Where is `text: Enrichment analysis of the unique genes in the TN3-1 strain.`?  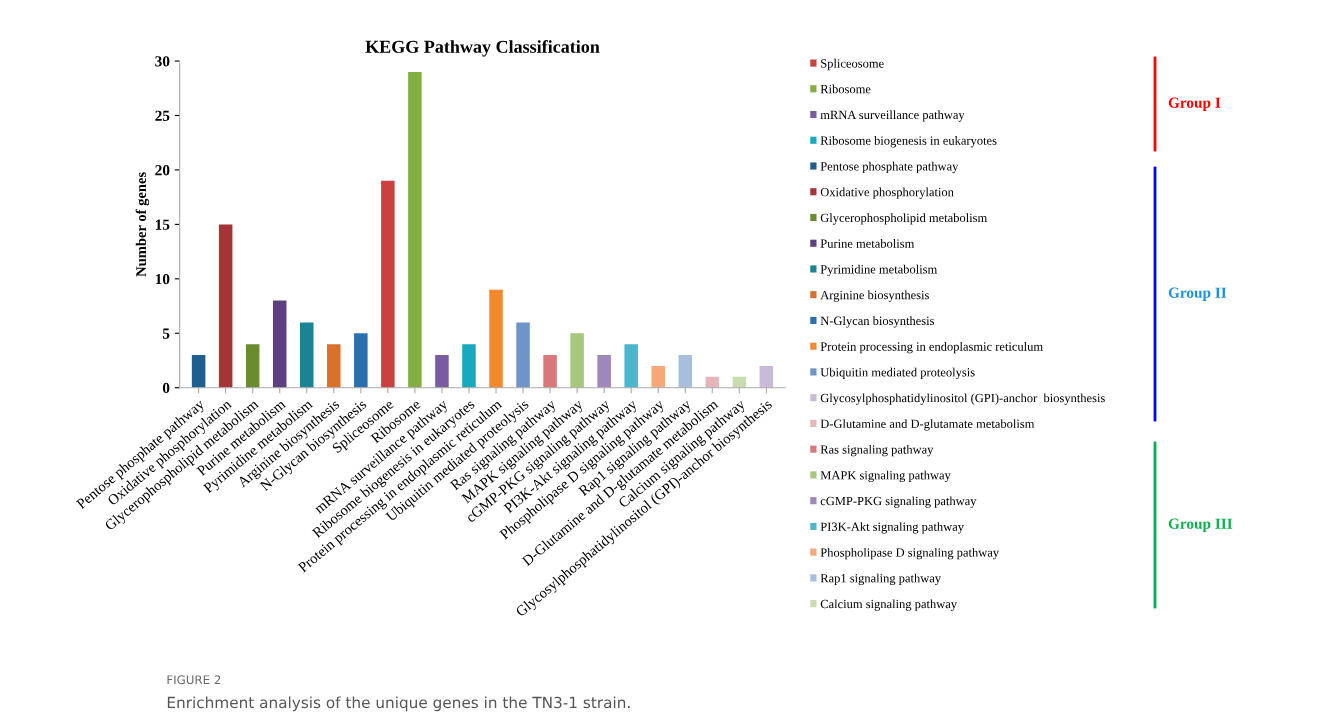
text: Enrichment analysis of the unique genes in the TN3-1 strain. is located at coordinates (398, 704).